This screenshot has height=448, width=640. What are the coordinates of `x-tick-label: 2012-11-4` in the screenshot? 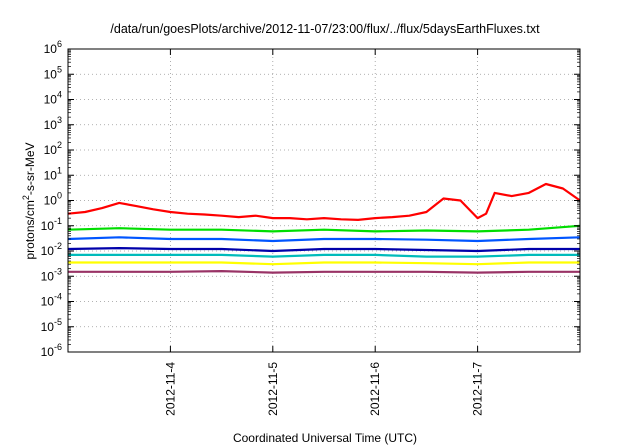 It's located at (170, 389).